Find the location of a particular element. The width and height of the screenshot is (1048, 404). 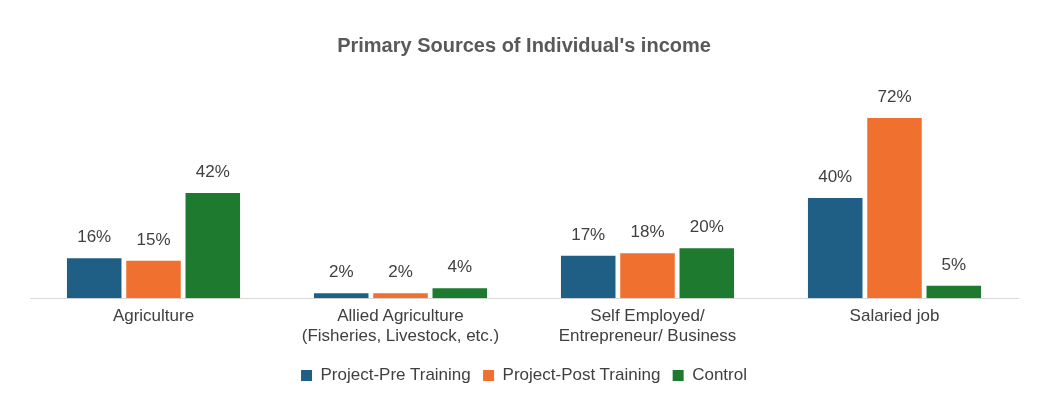

legend-label: Project-Pre Training is located at coordinates (395, 375).